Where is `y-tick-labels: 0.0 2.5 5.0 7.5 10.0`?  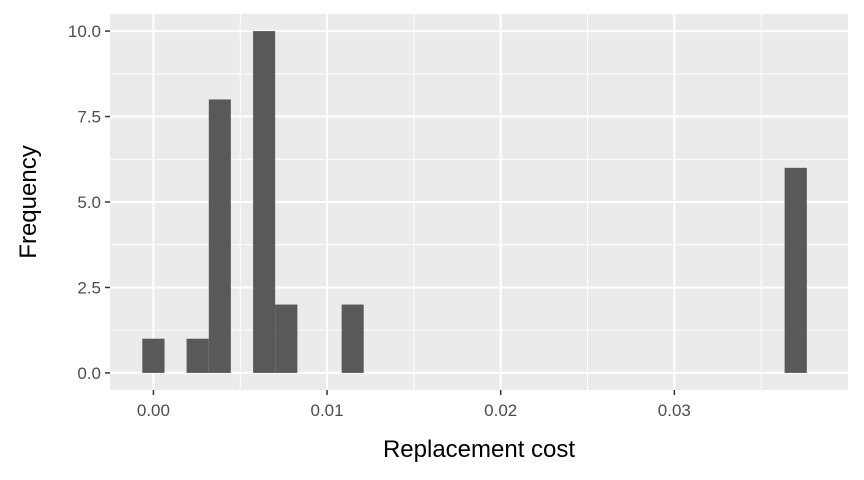
y-tick-labels: 0.0 2.5 5.0 7.5 10.0 is located at coordinates (84, 202).